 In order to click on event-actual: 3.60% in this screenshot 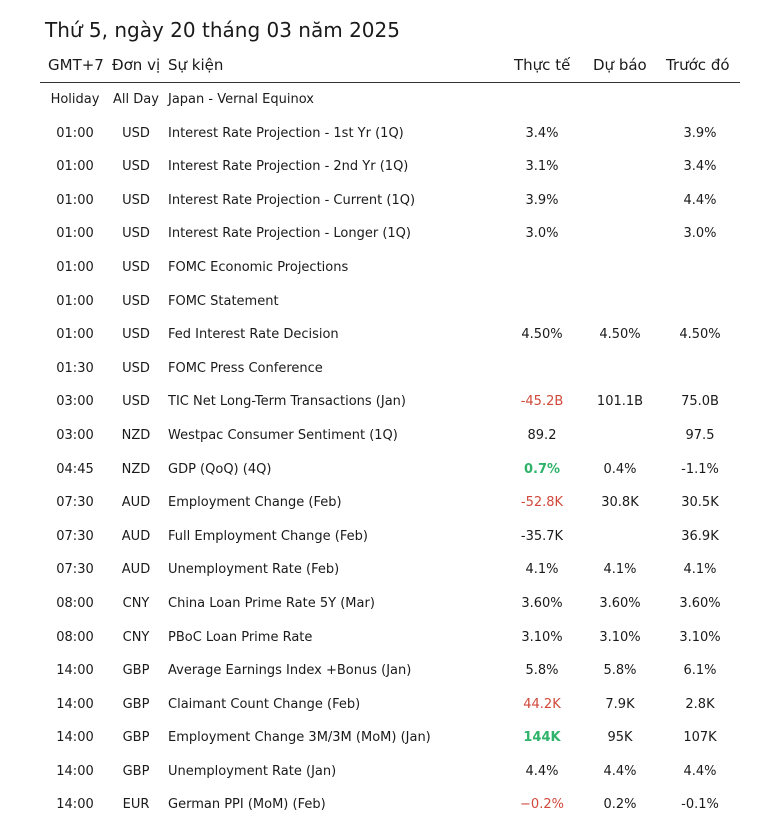, I will do `click(542, 603)`.